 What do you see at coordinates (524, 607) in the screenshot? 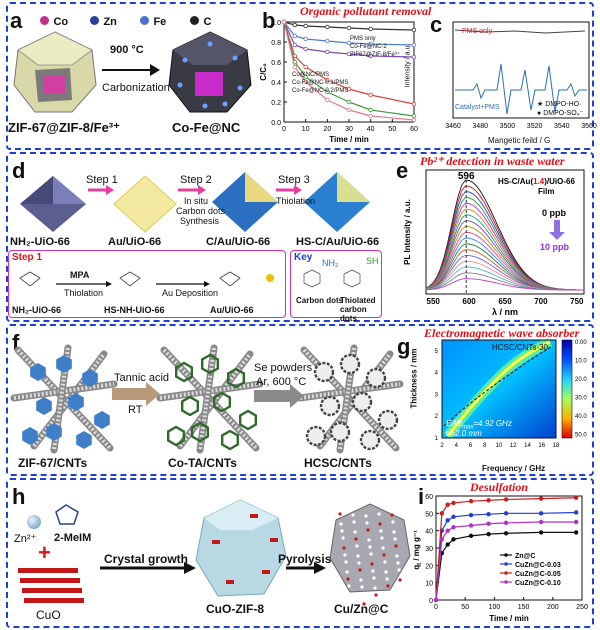
I see `x-tick-label: 150` at bounding box center [524, 607].